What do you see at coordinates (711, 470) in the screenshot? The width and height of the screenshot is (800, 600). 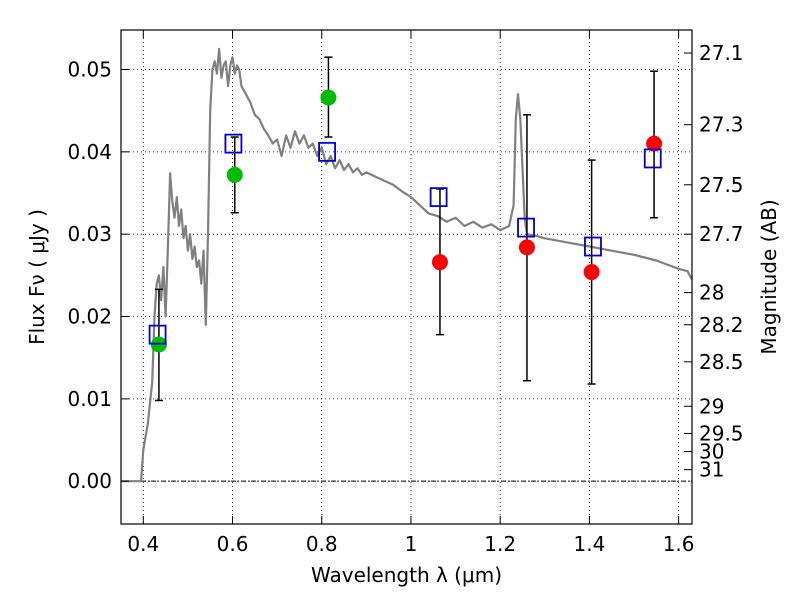 I see `mag-tick-label: 31` at bounding box center [711, 470].